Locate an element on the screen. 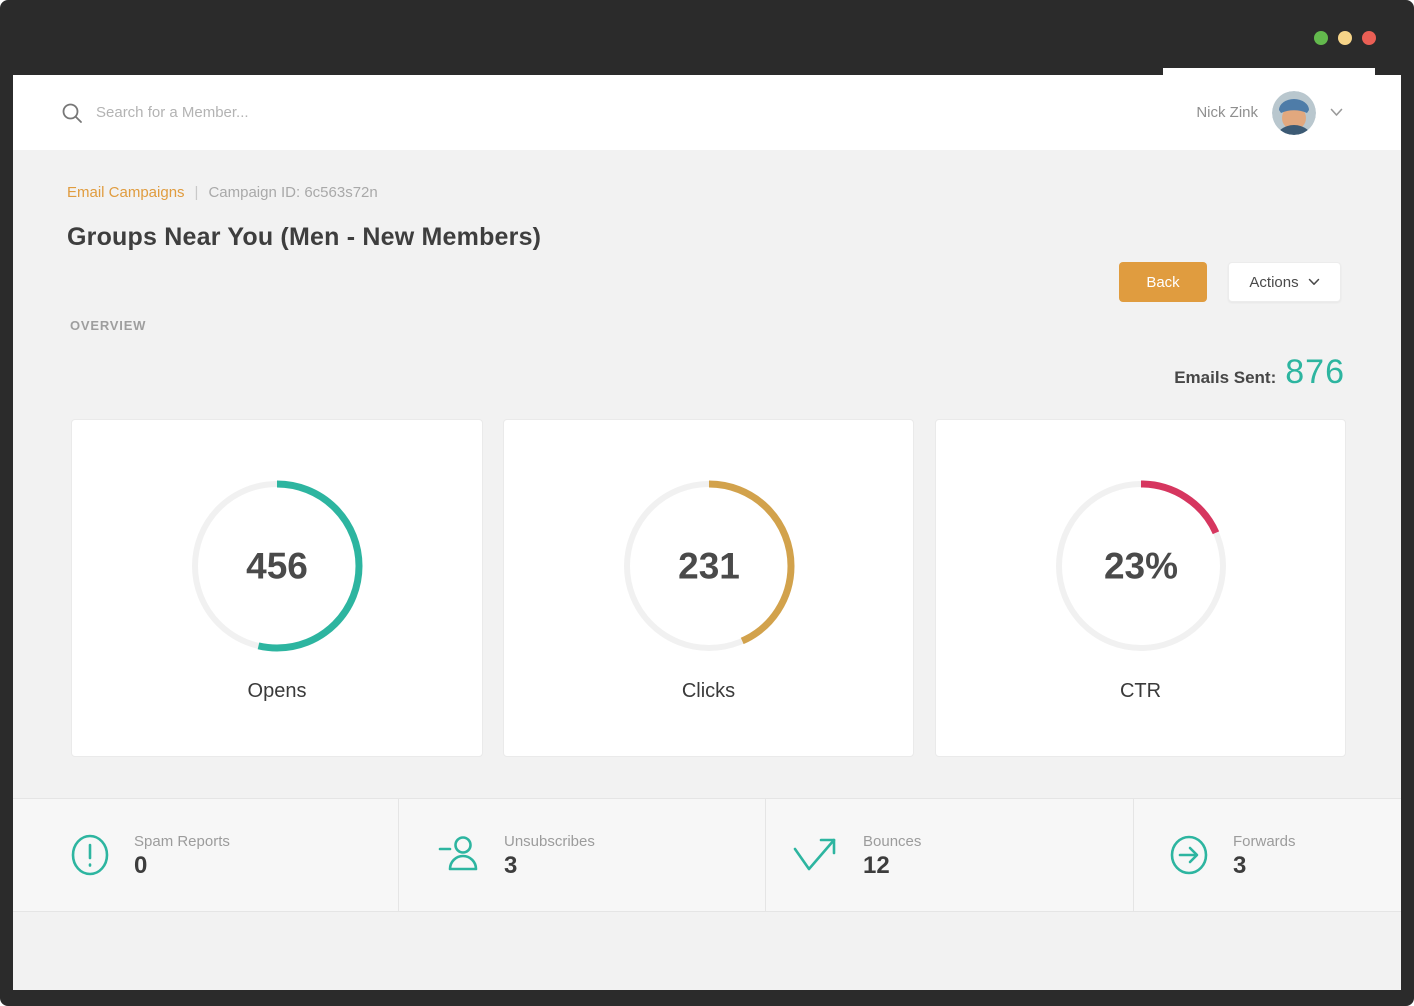 Image resolution: width=1414 pixels, height=1006 pixels. clicks-value: 231 is located at coordinates (709, 566).